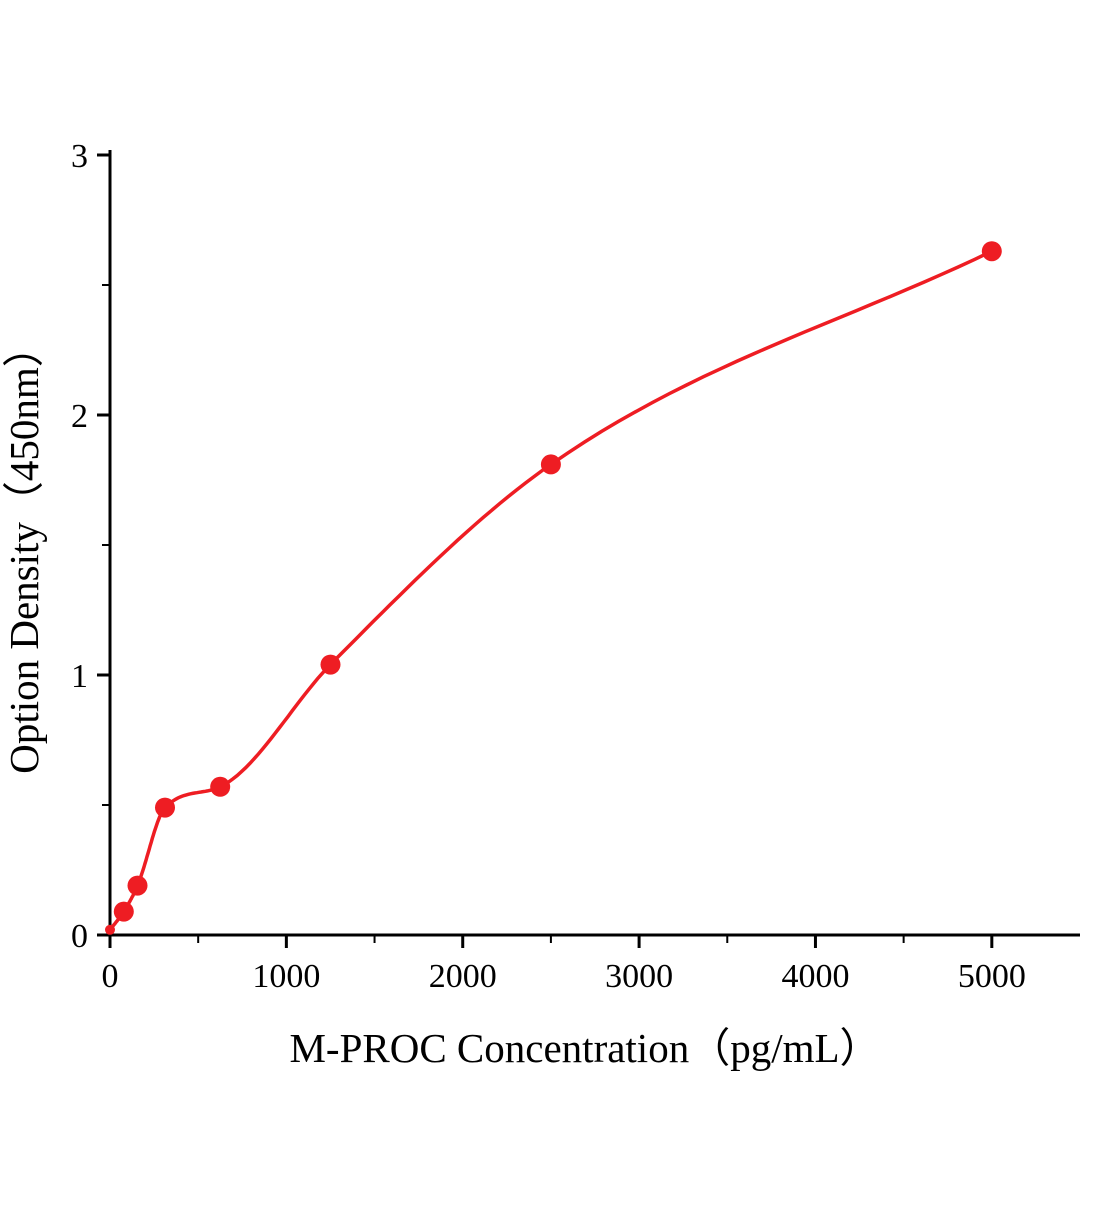 The height and width of the screenshot is (1205, 1104). What do you see at coordinates (286, 976) in the screenshot?
I see `x-tick-label: 1000` at bounding box center [286, 976].